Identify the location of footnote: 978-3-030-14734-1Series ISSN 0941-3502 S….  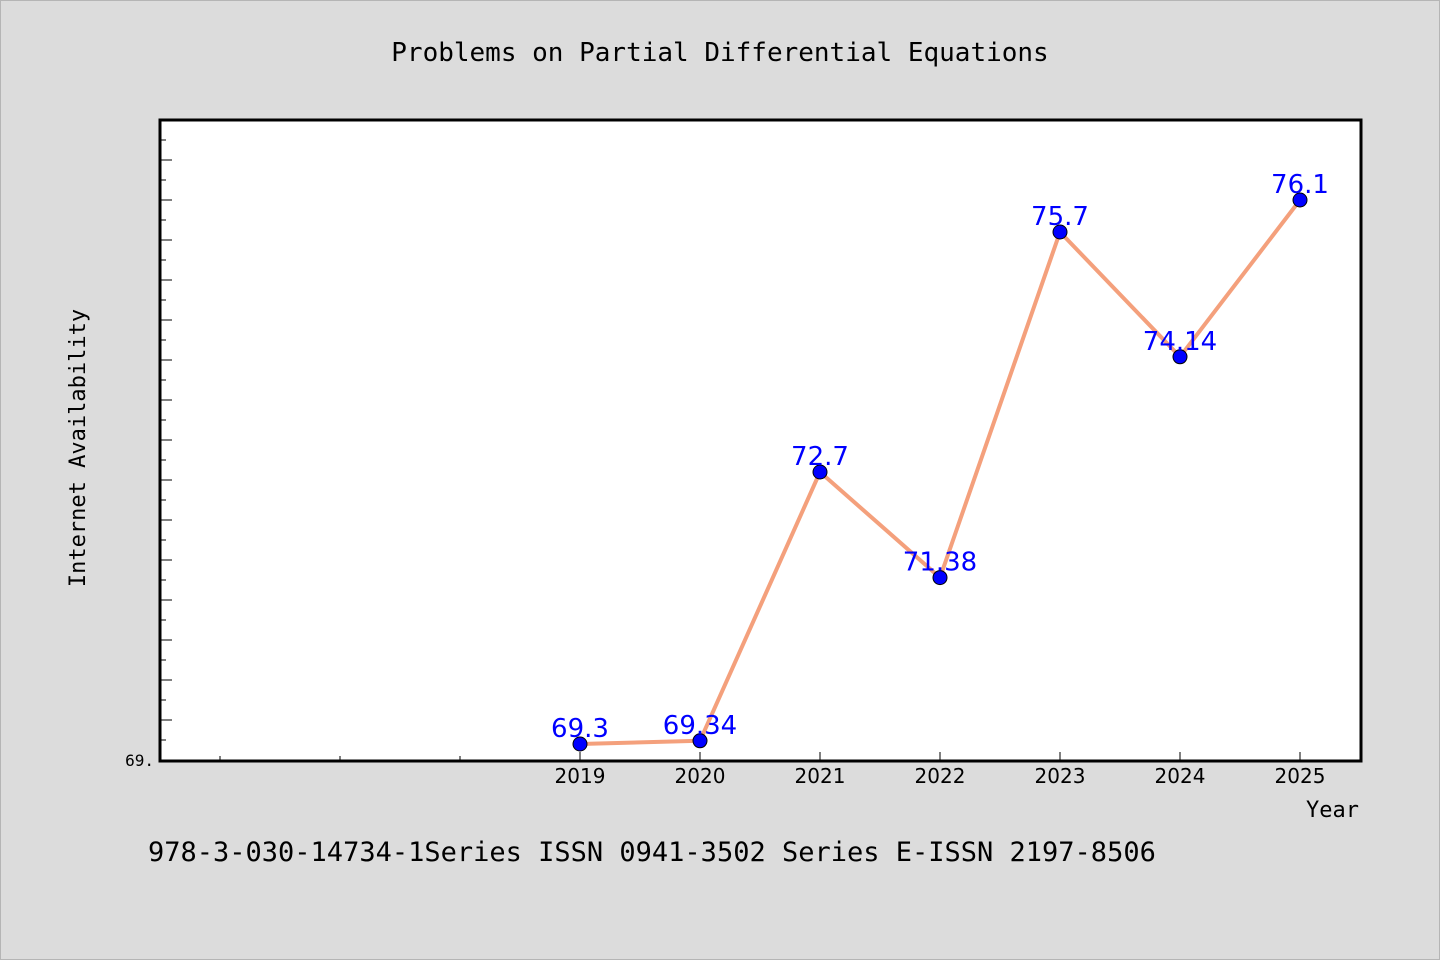
(652, 852).